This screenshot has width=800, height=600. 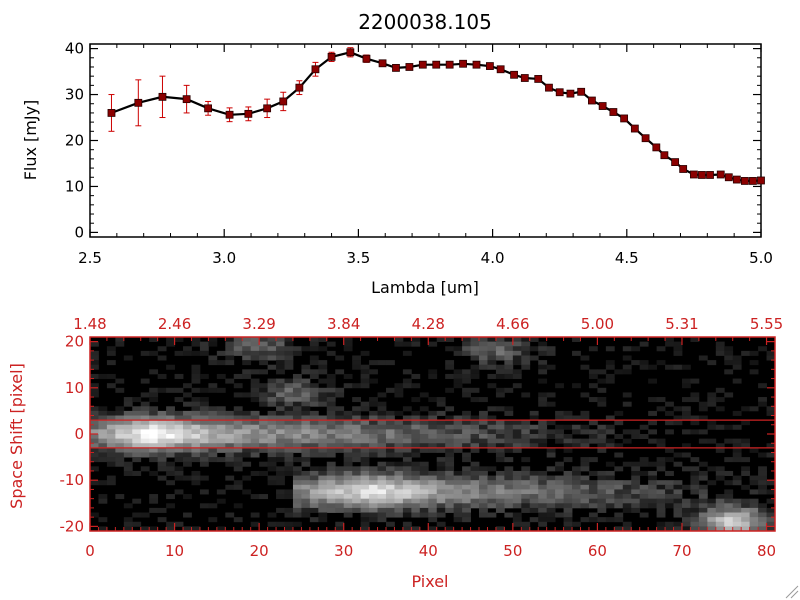 What do you see at coordinates (343, 324) in the screenshot?
I see `image-top-tick-label: 3.84` at bounding box center [343, 324].